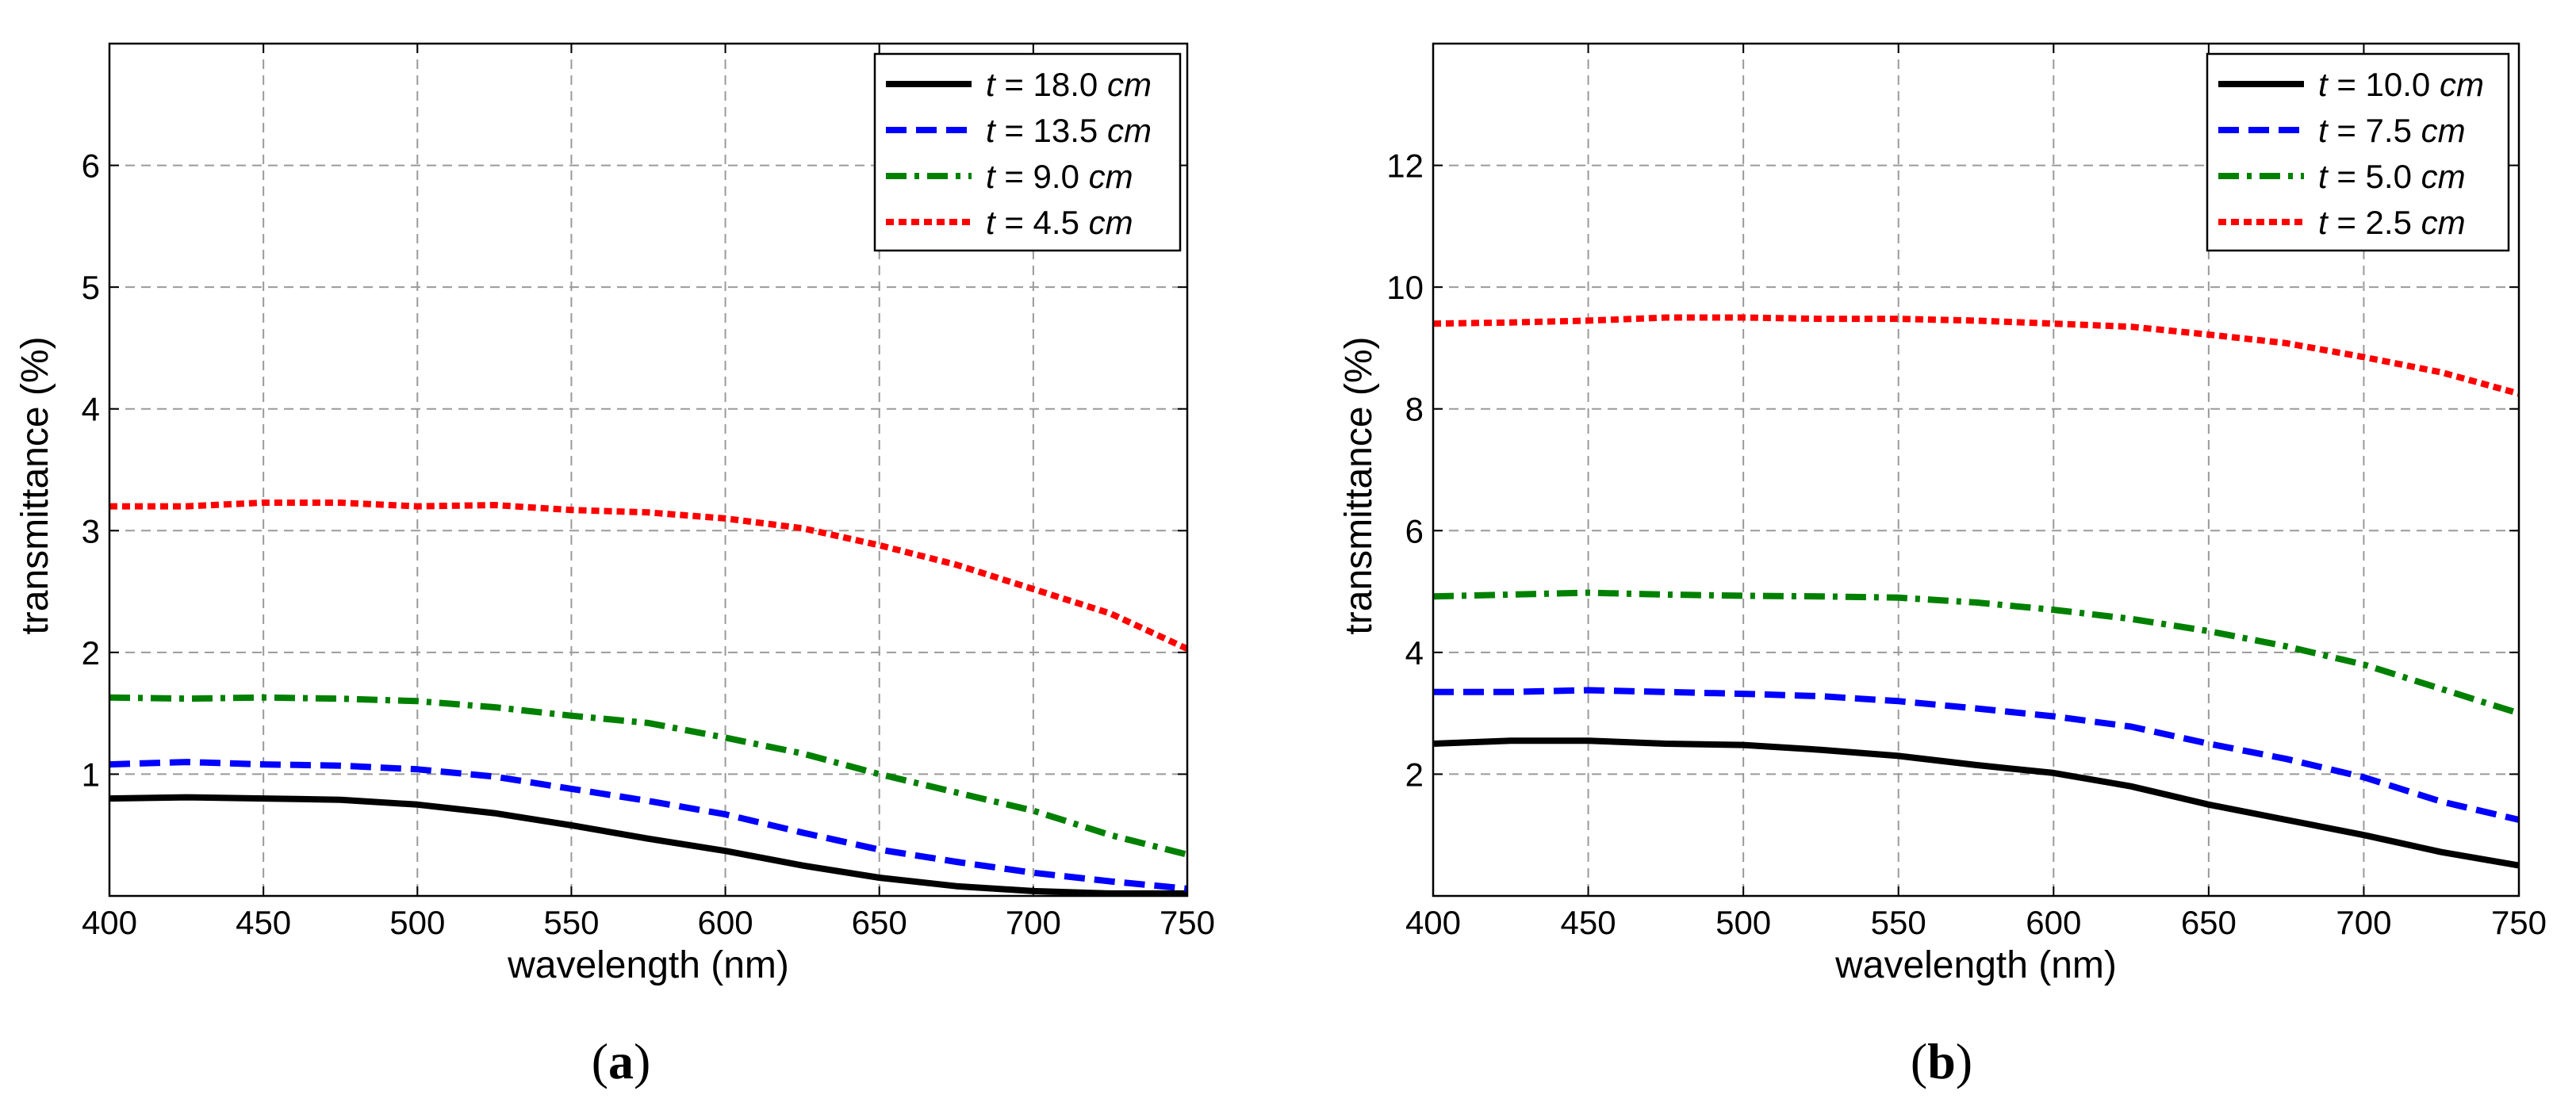 Image resolution: width=2576 pixels, height=1110 pixels. I want to click on panel-label-letter: b, so click(1942, 1061).